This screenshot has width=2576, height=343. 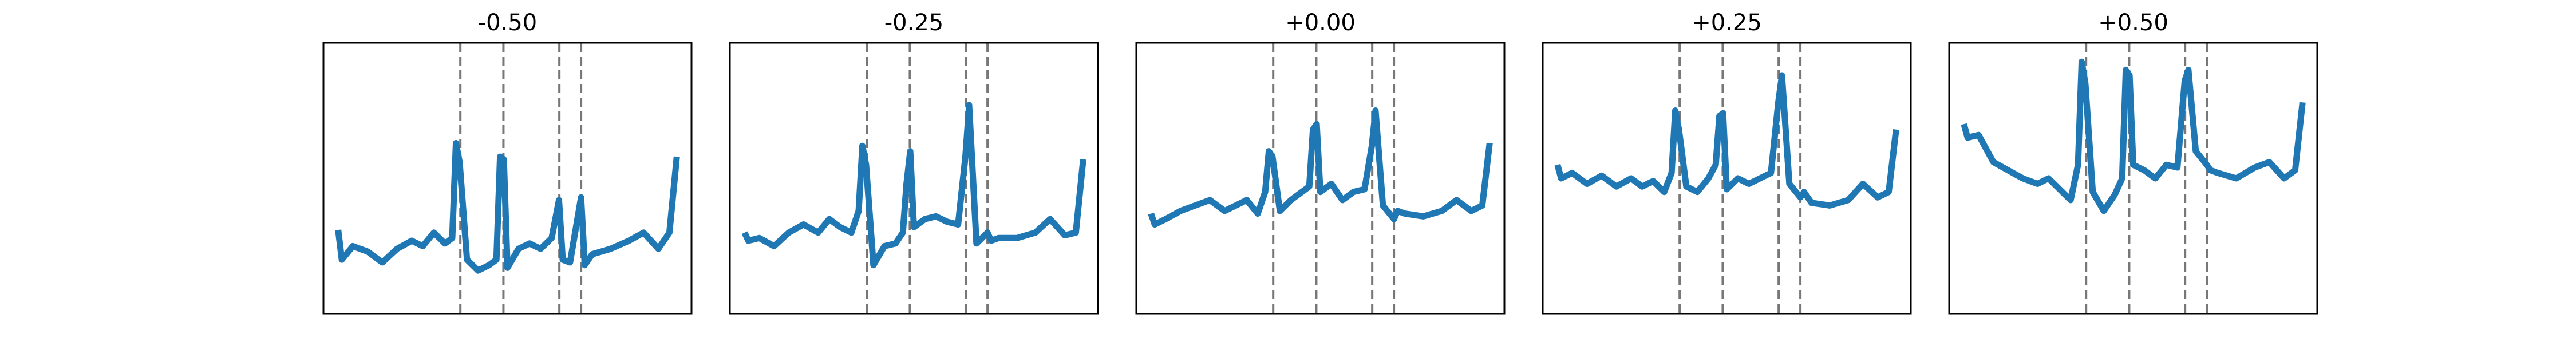 I want to click on panel: -0.25, so click(x=914, y=162).